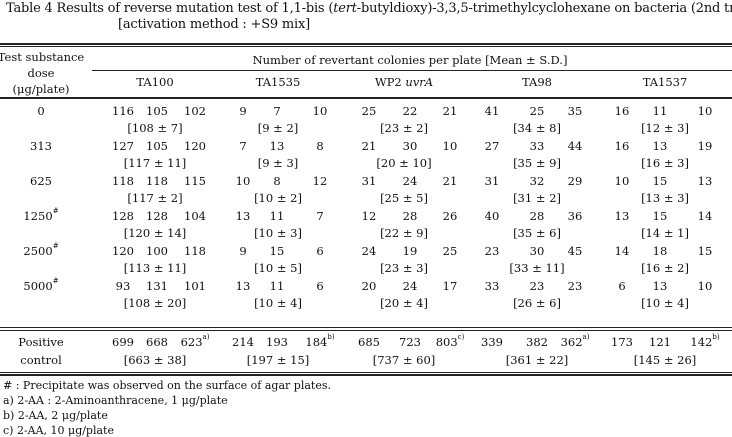 The image size is (732, 437). I want to click on colony-count: 24, so click(369, 251).